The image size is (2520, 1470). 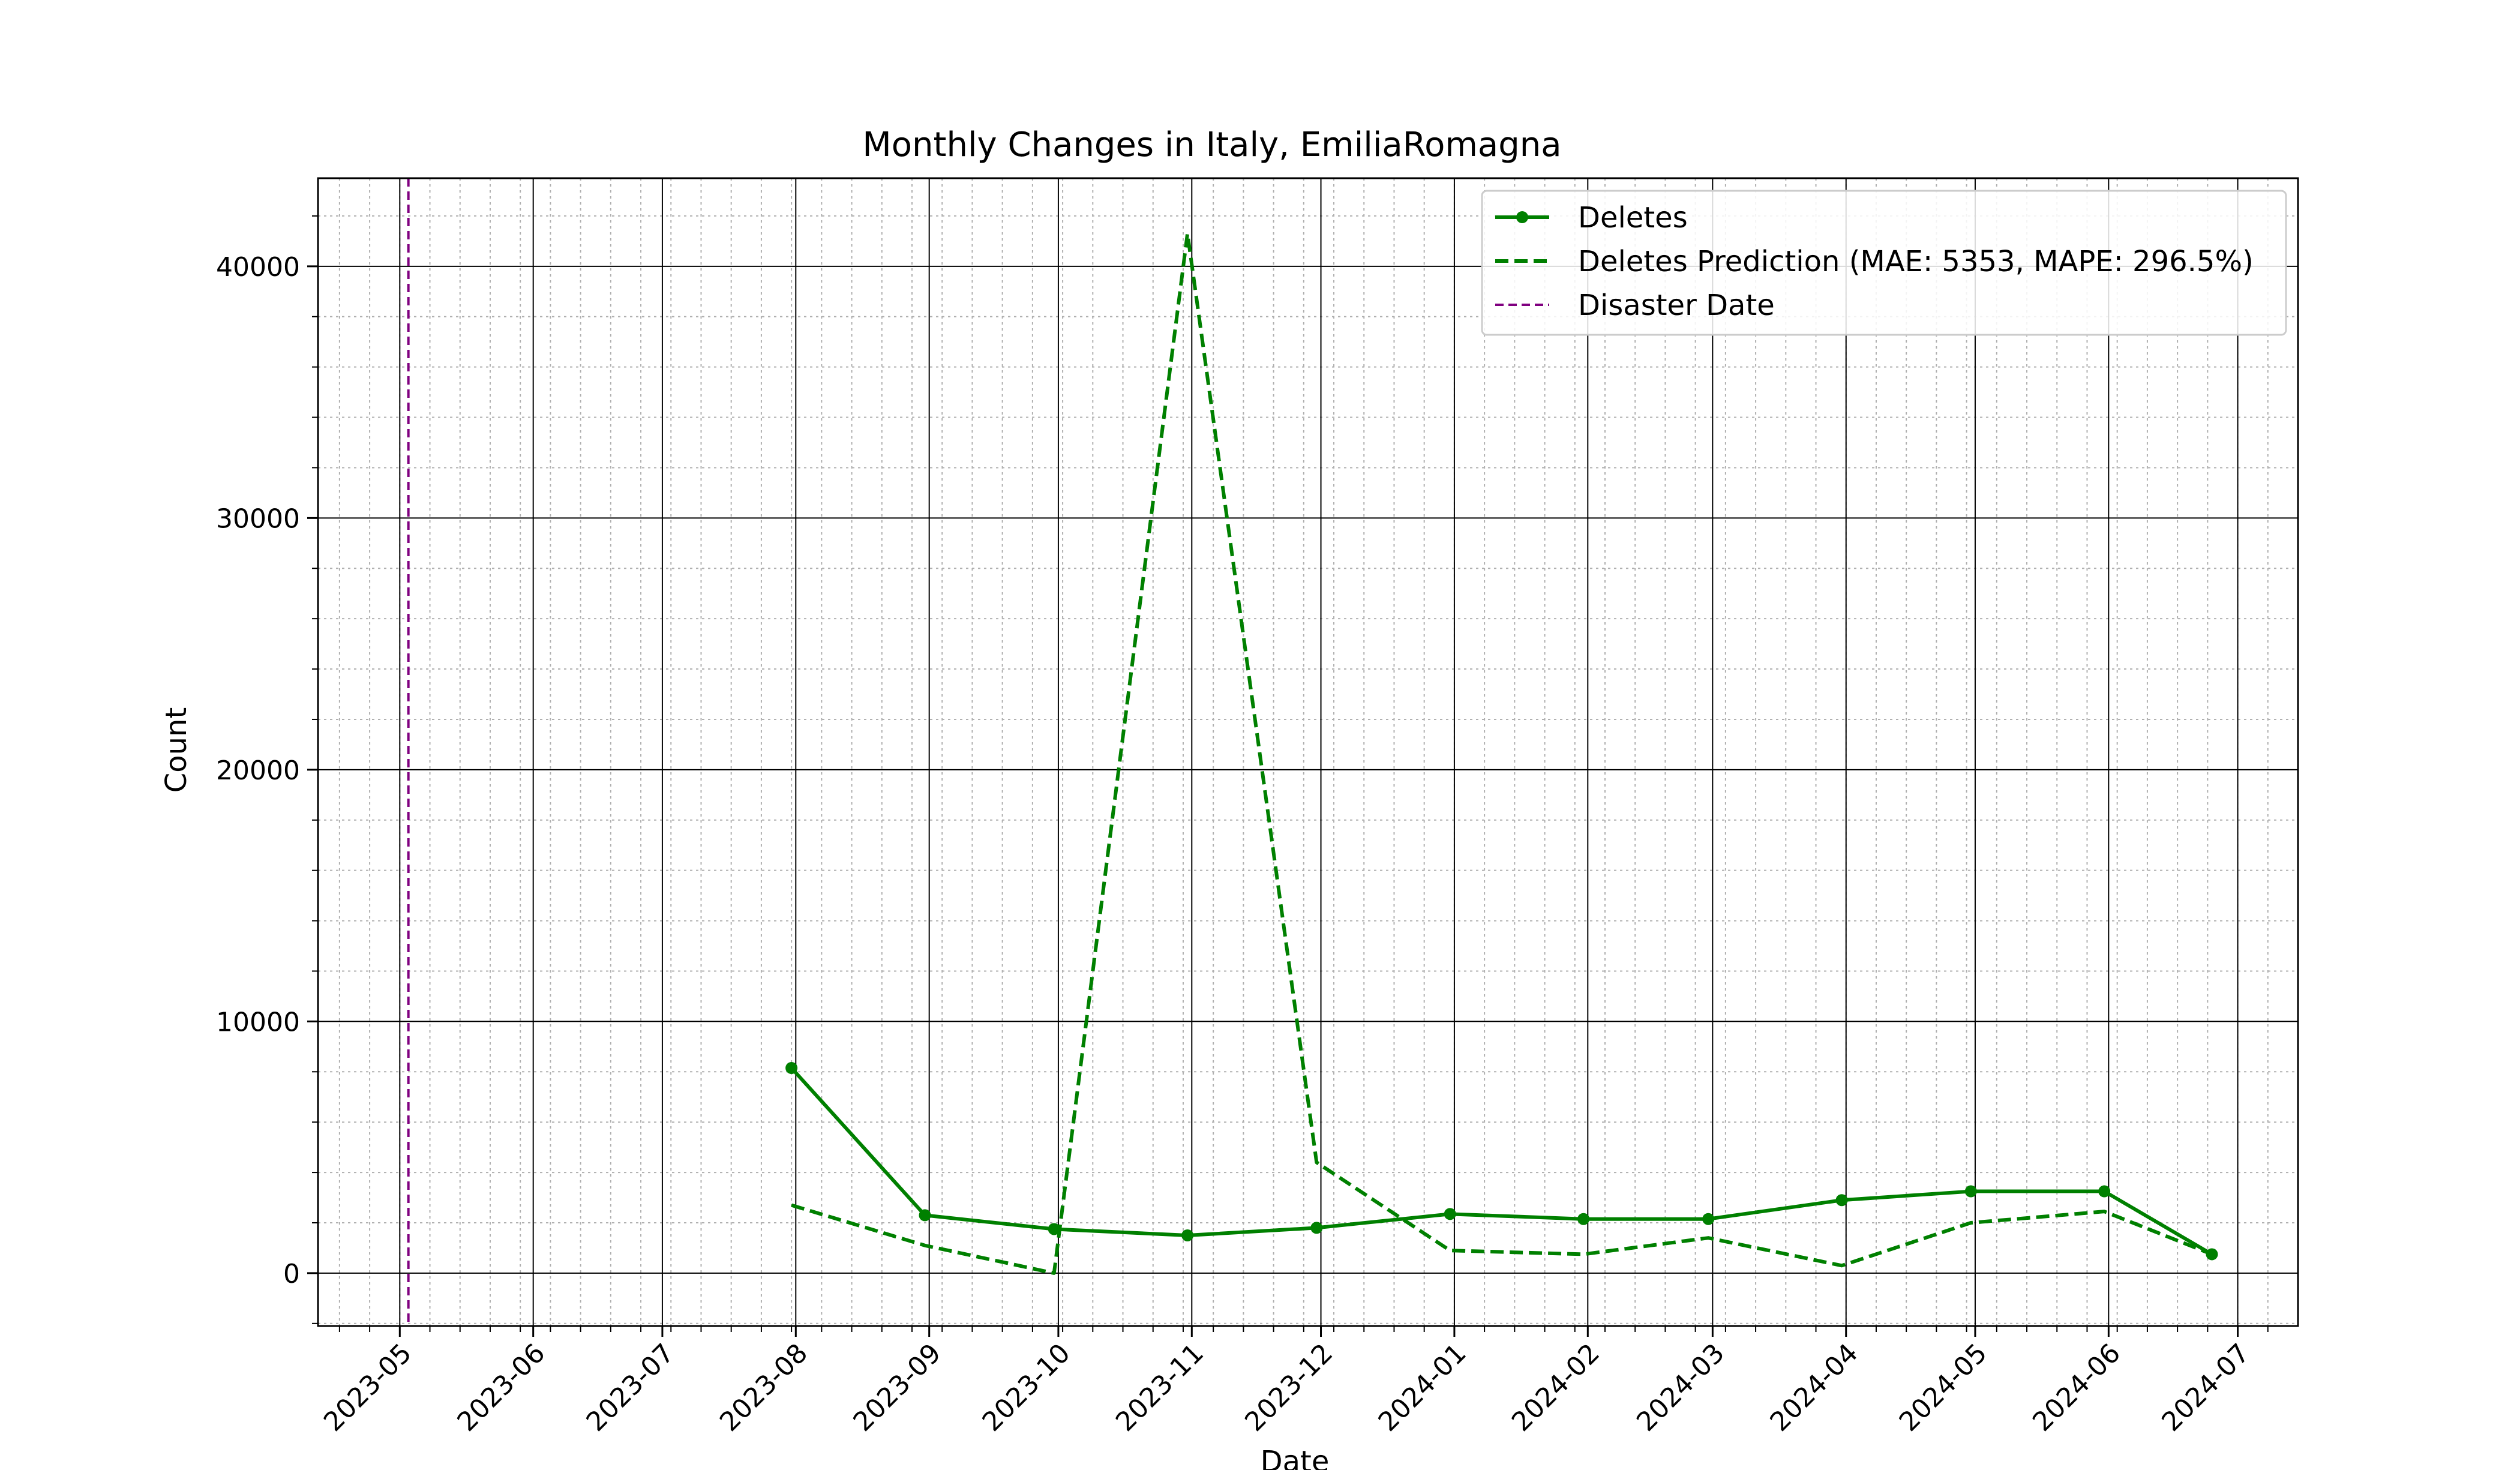 I want to click on y-axis-label: Count, so click(x=176, y=750).